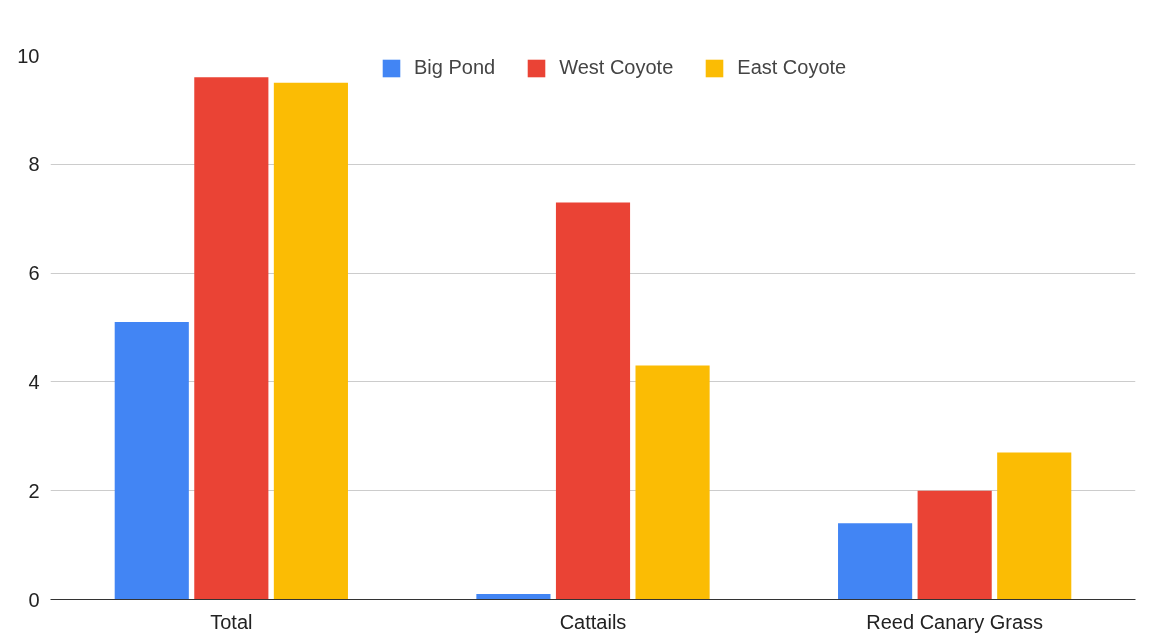 The image size is (1159, 641). What do you see at coordinates (34, 273) in the screenshot?
I see `y-tick-label: 6` at bounding box center [34, 273].